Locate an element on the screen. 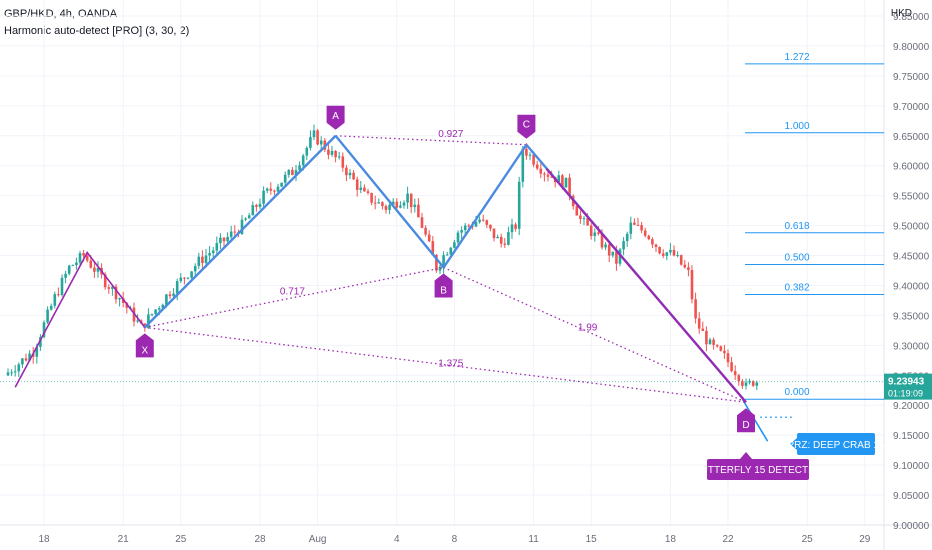 The image size is (932, 550). point-label: C is located at coordinates (526, 125).